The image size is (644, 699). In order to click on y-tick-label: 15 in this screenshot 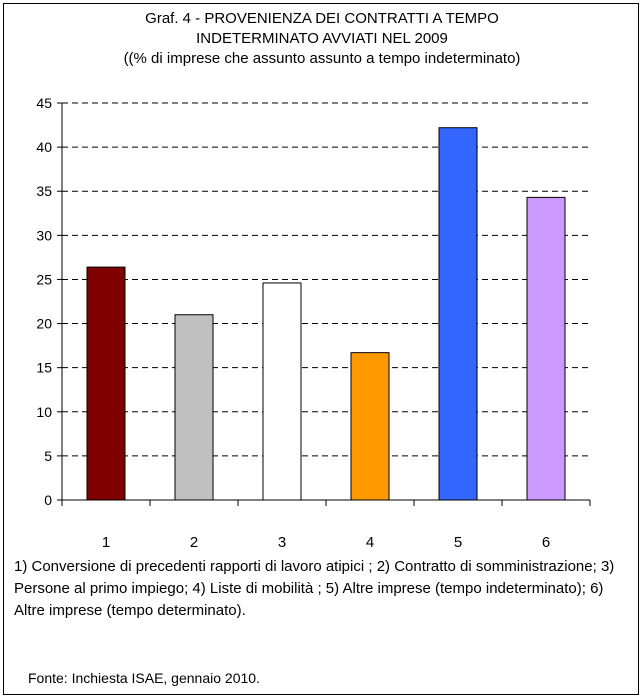, I will do `click(44, 368)`.